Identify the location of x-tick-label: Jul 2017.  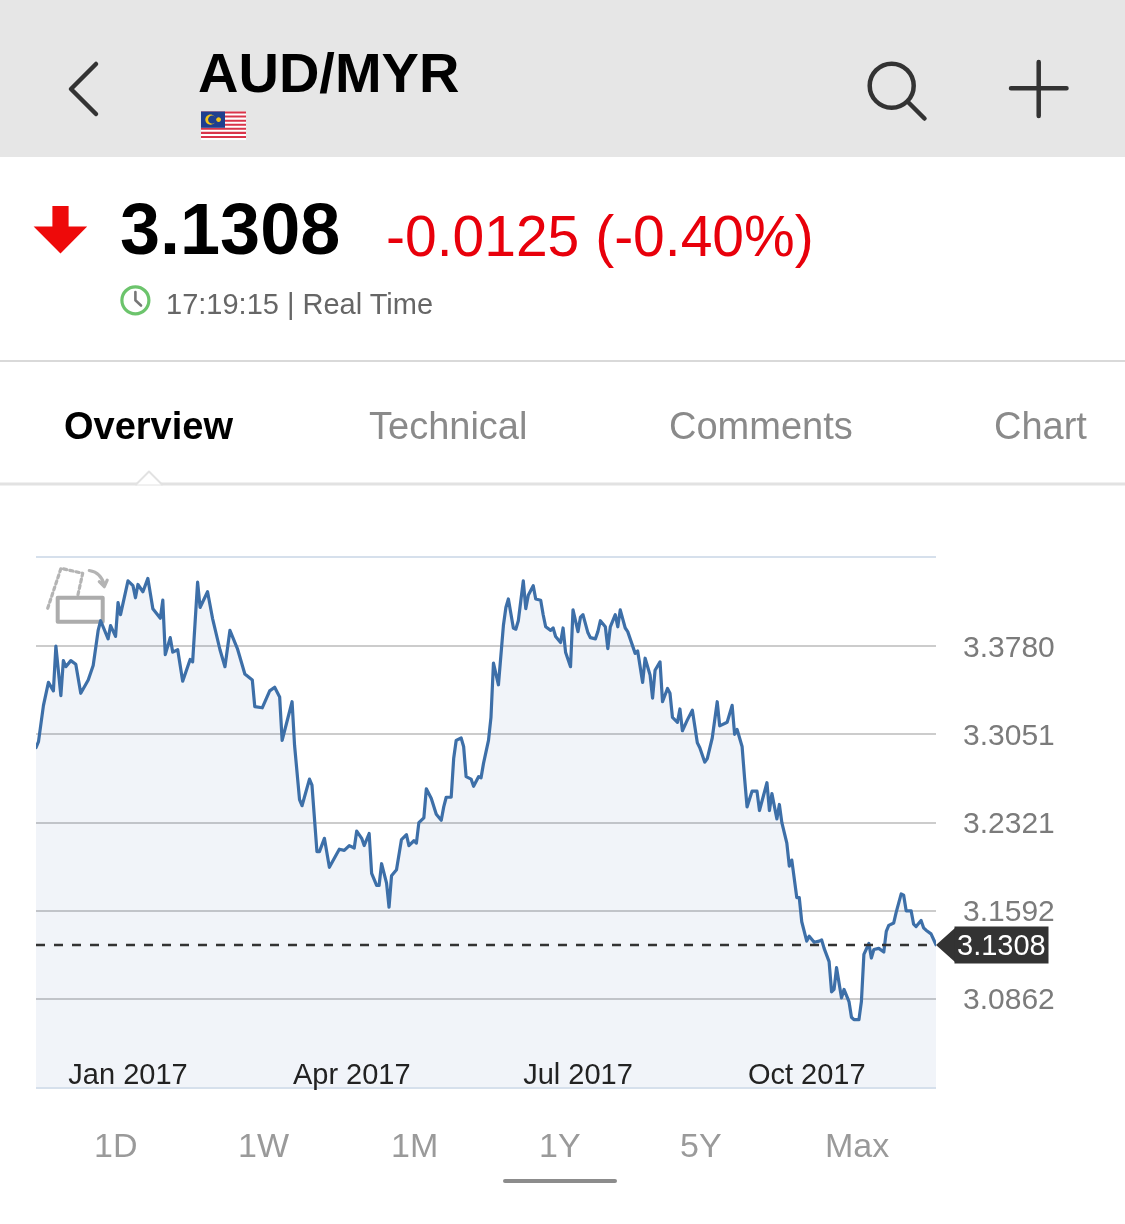
(578, 1074).